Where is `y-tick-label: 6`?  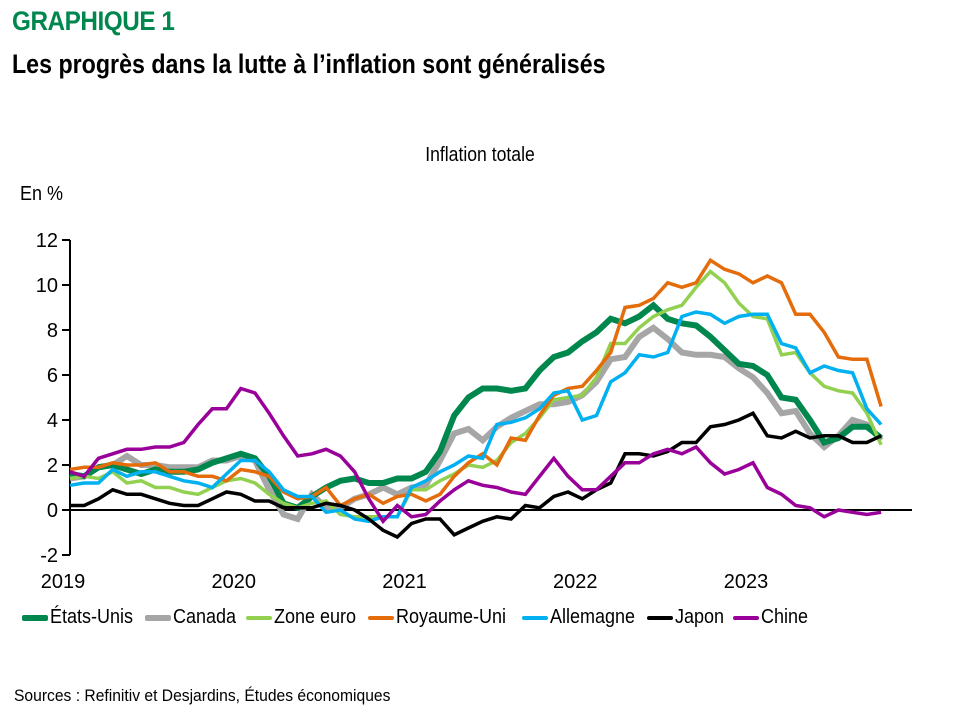 y-tick-label: 6 is located at coordinates (52, 376).